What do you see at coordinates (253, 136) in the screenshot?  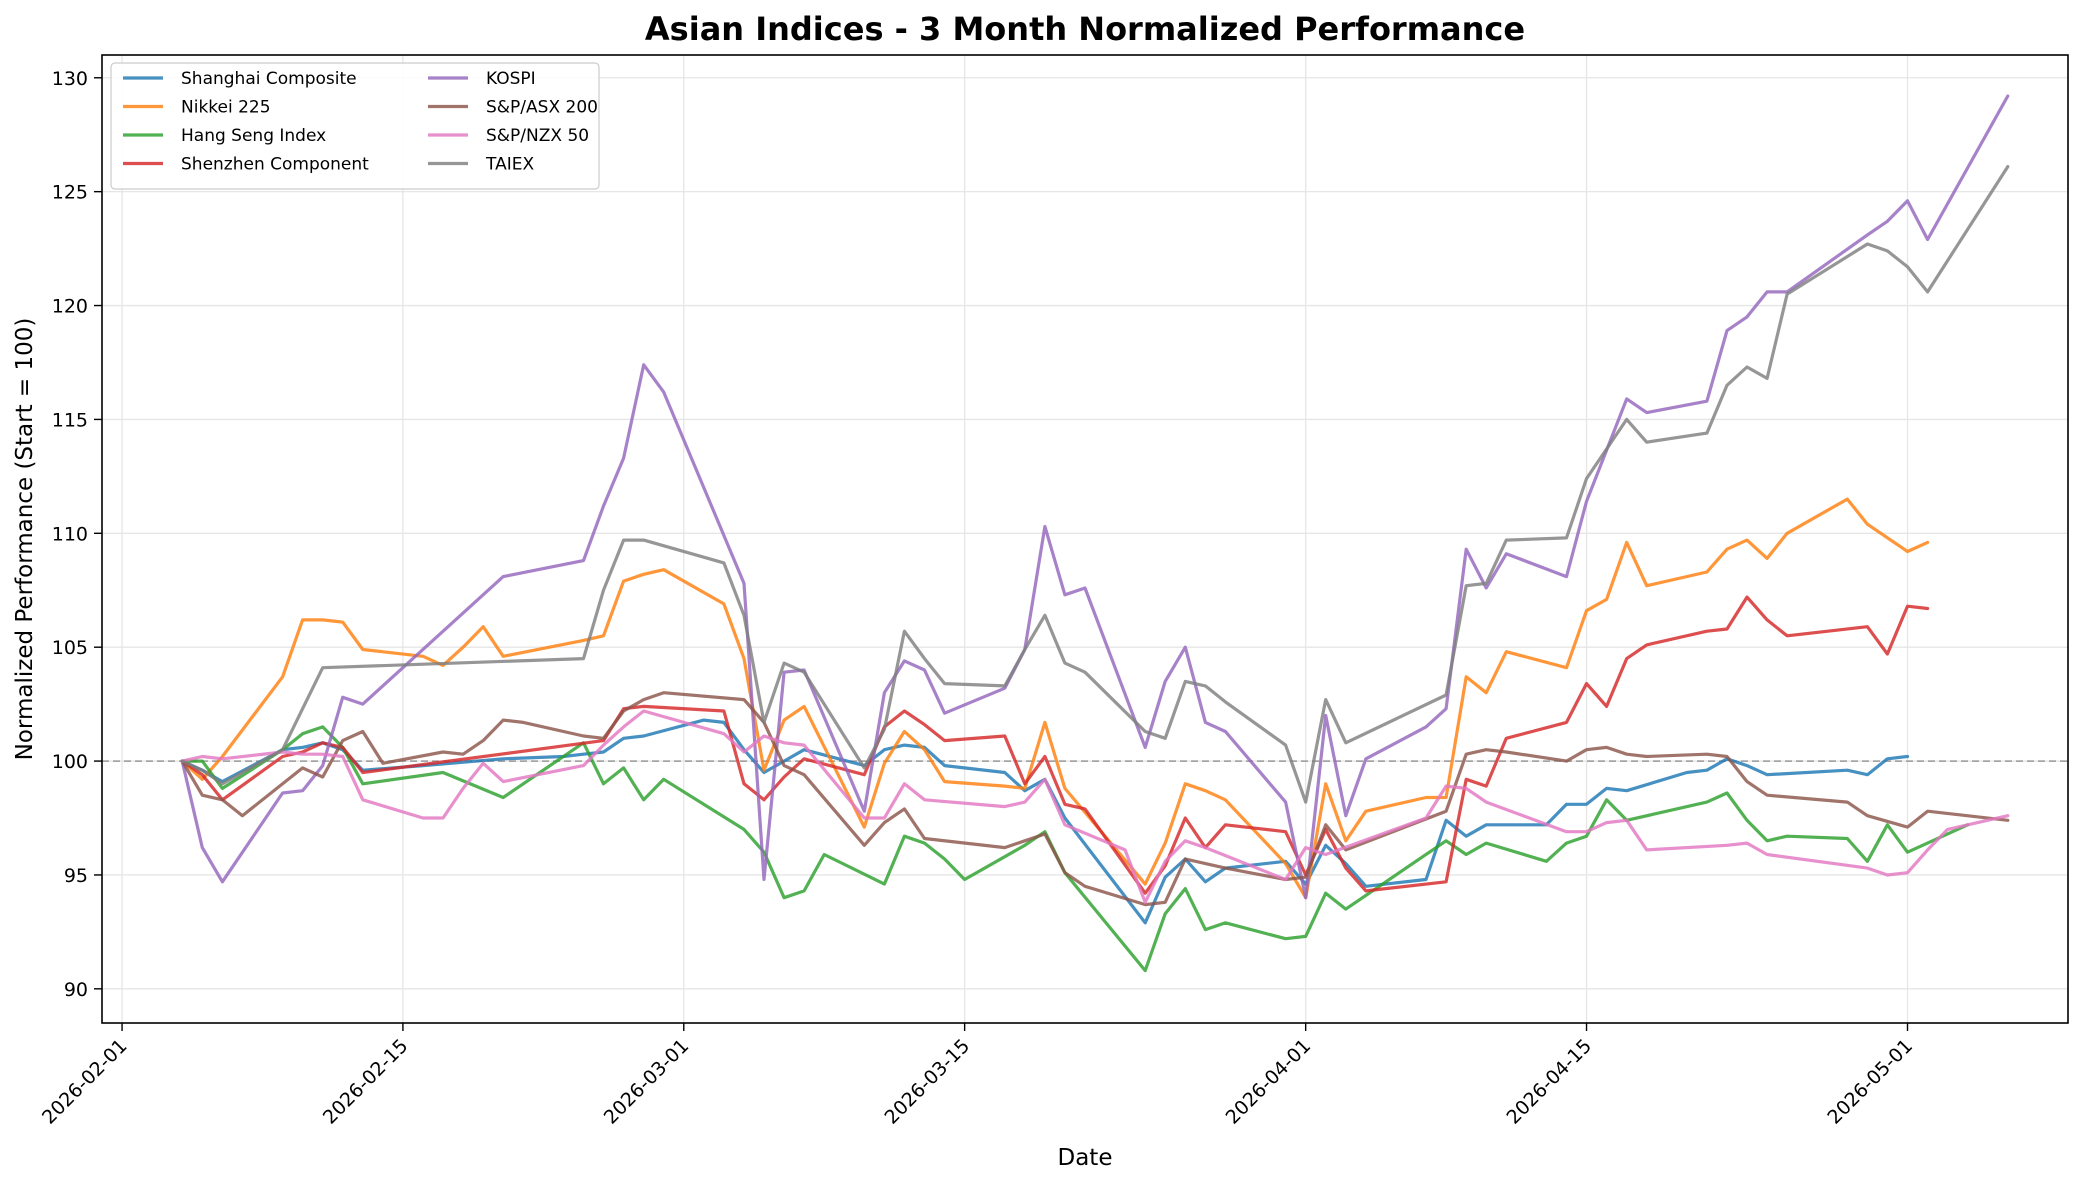 I see `legend-entry: Hang Seng Index` at bounding box center [253, 136].